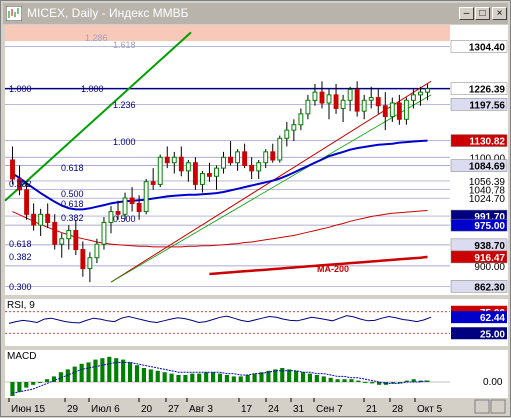 This screenshot has width=511, height=418. Describe the element at coordinates (466, 13) in the screenshot. I see `minimize-button: –` at that location.